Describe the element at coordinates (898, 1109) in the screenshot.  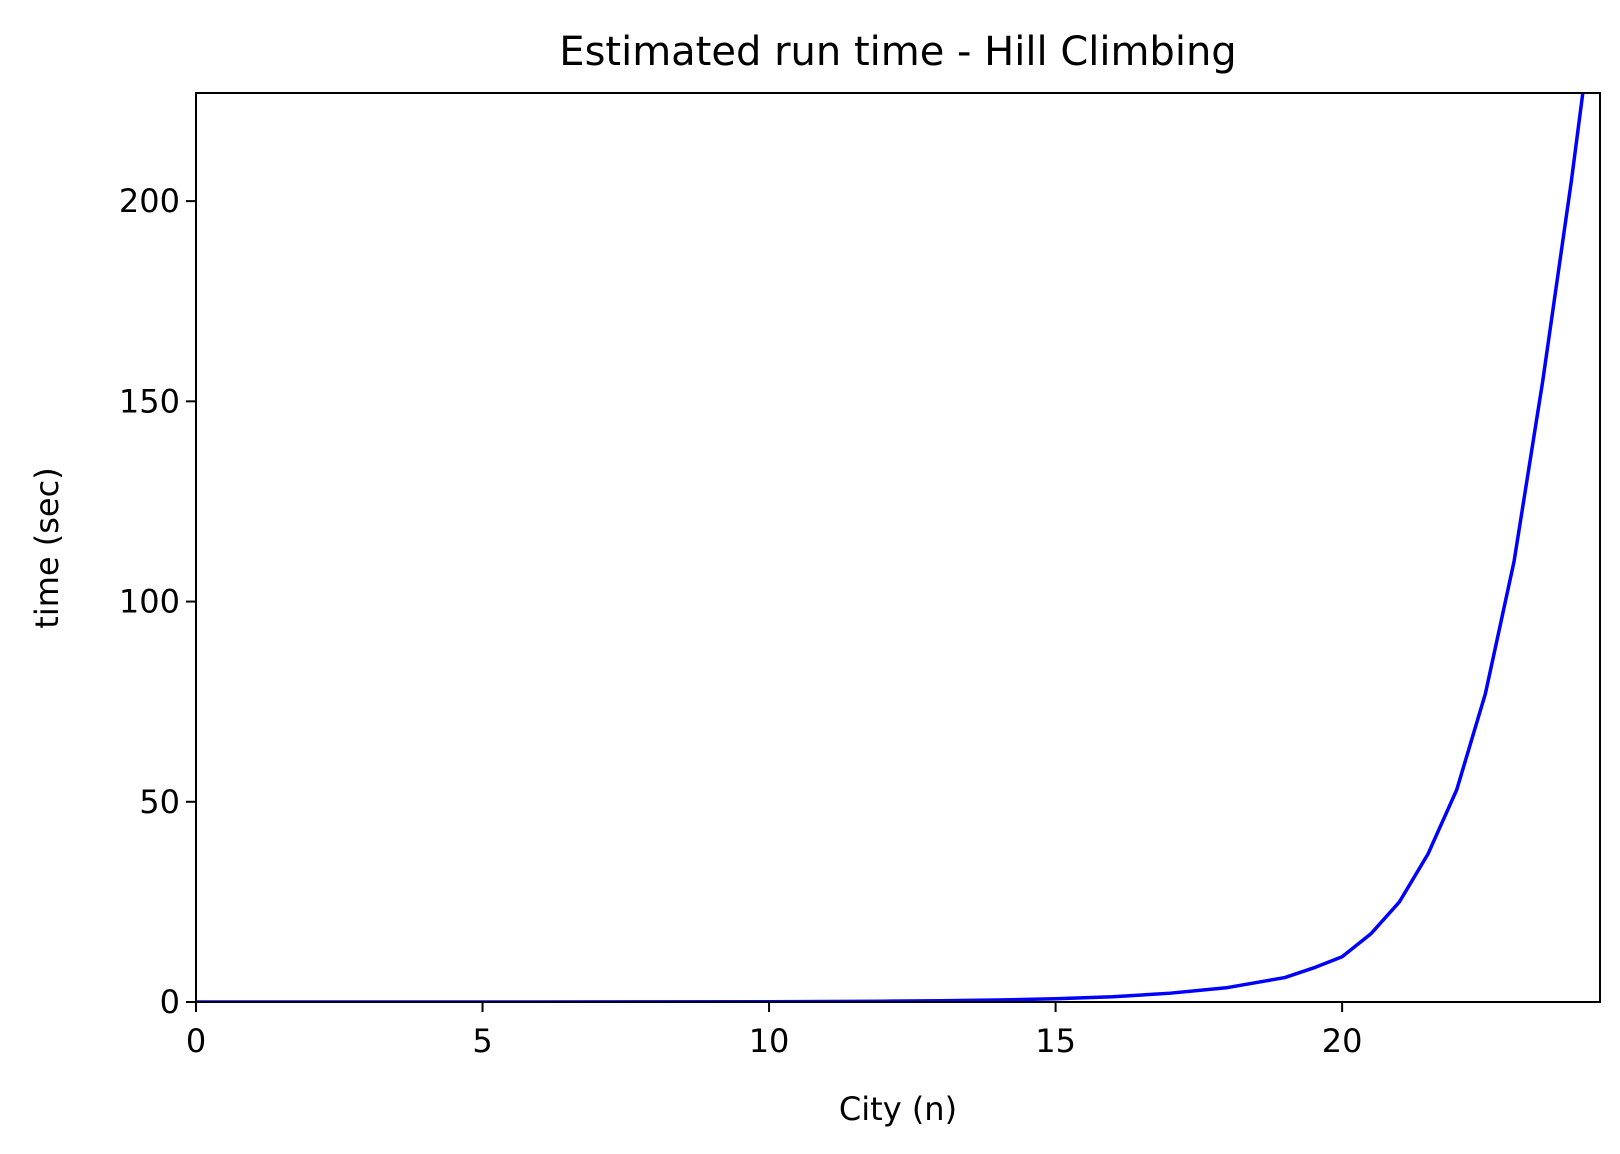
I see `x-axis-label: City (n)` at that location.